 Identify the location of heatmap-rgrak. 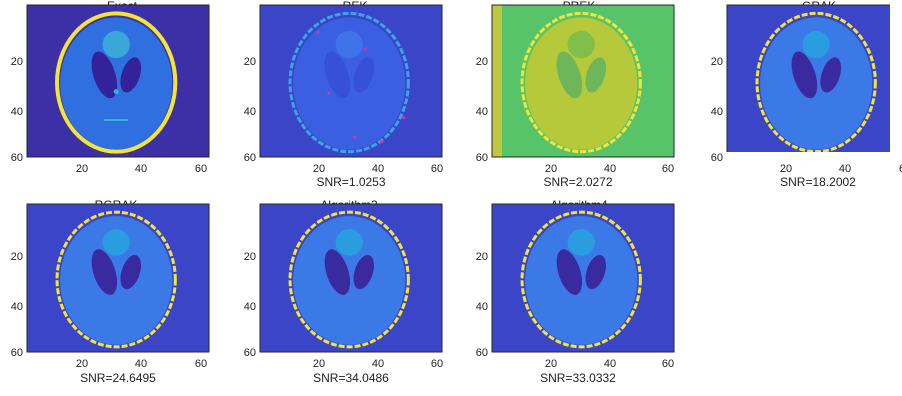
(118, 278).